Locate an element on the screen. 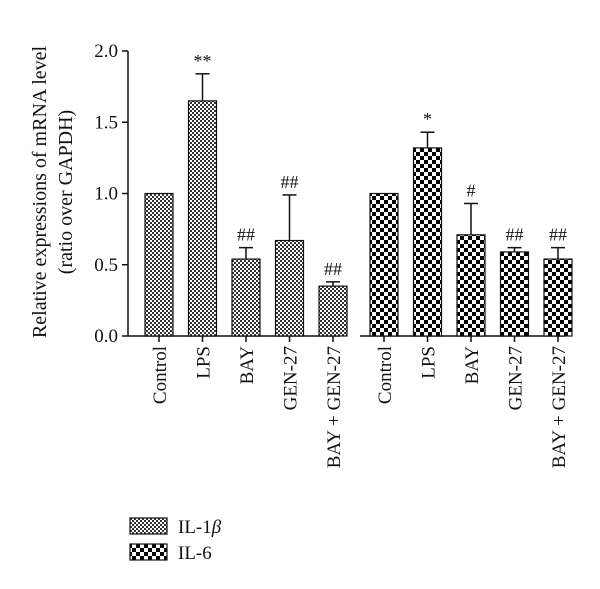 The width and height of the screenshot is (600, 589). significance-label: ** is located at coordinates (203, 61).